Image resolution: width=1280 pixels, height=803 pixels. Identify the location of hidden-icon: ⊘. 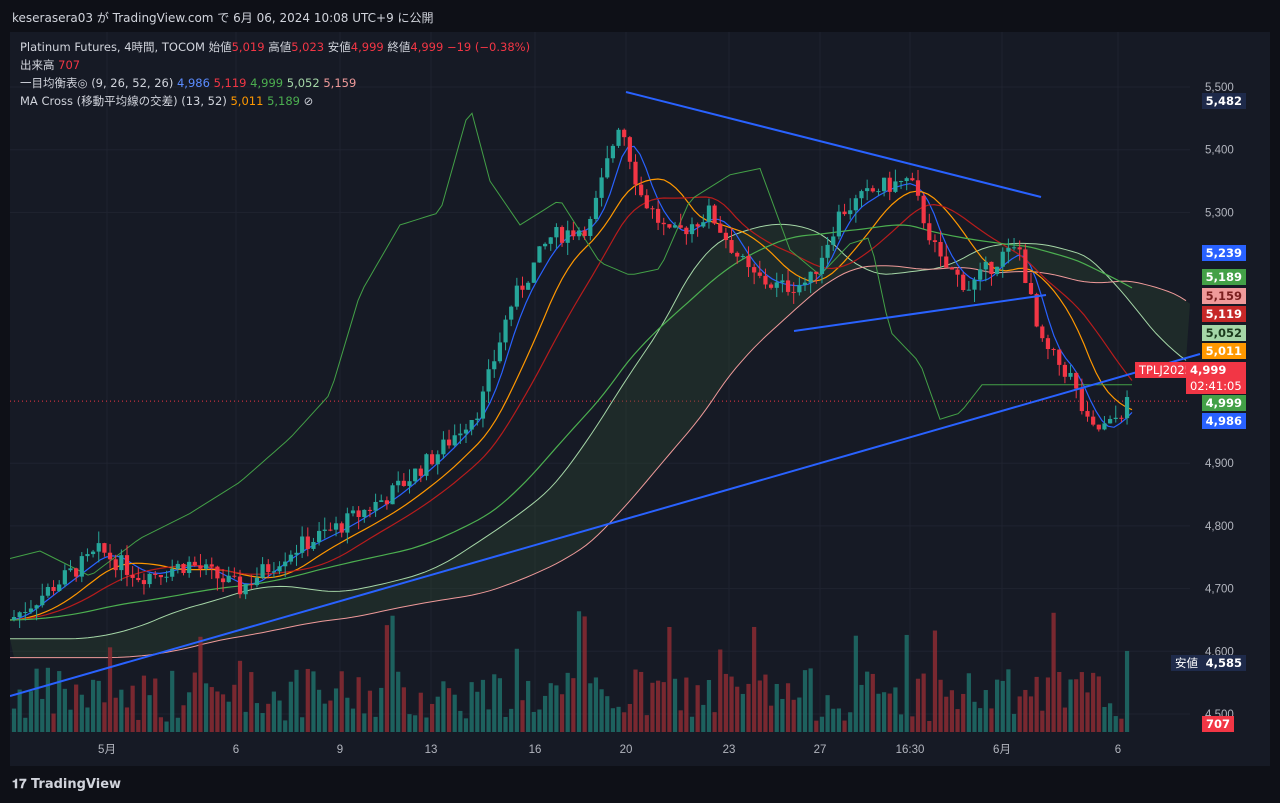
(308, 101).